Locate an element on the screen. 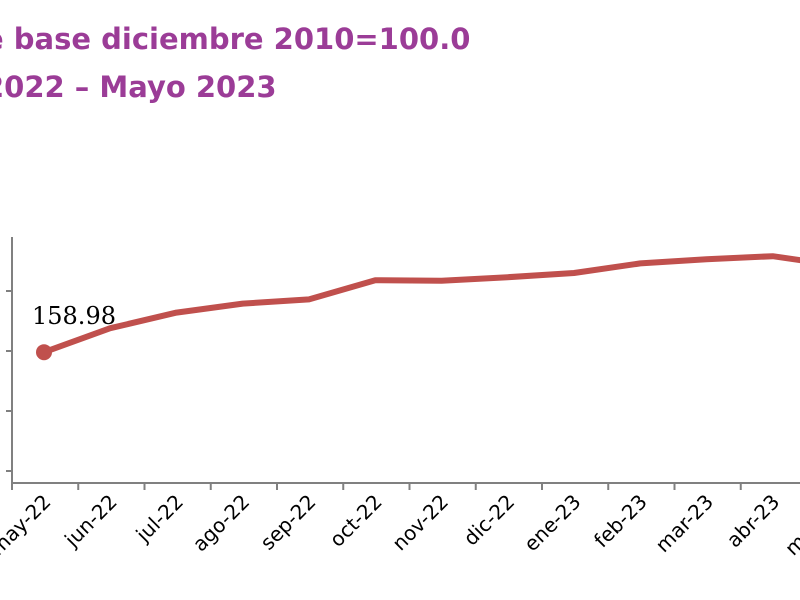 This screenshot has width=800, height=600. x-tick-label: may-23 is located at coordinates (790, 525).